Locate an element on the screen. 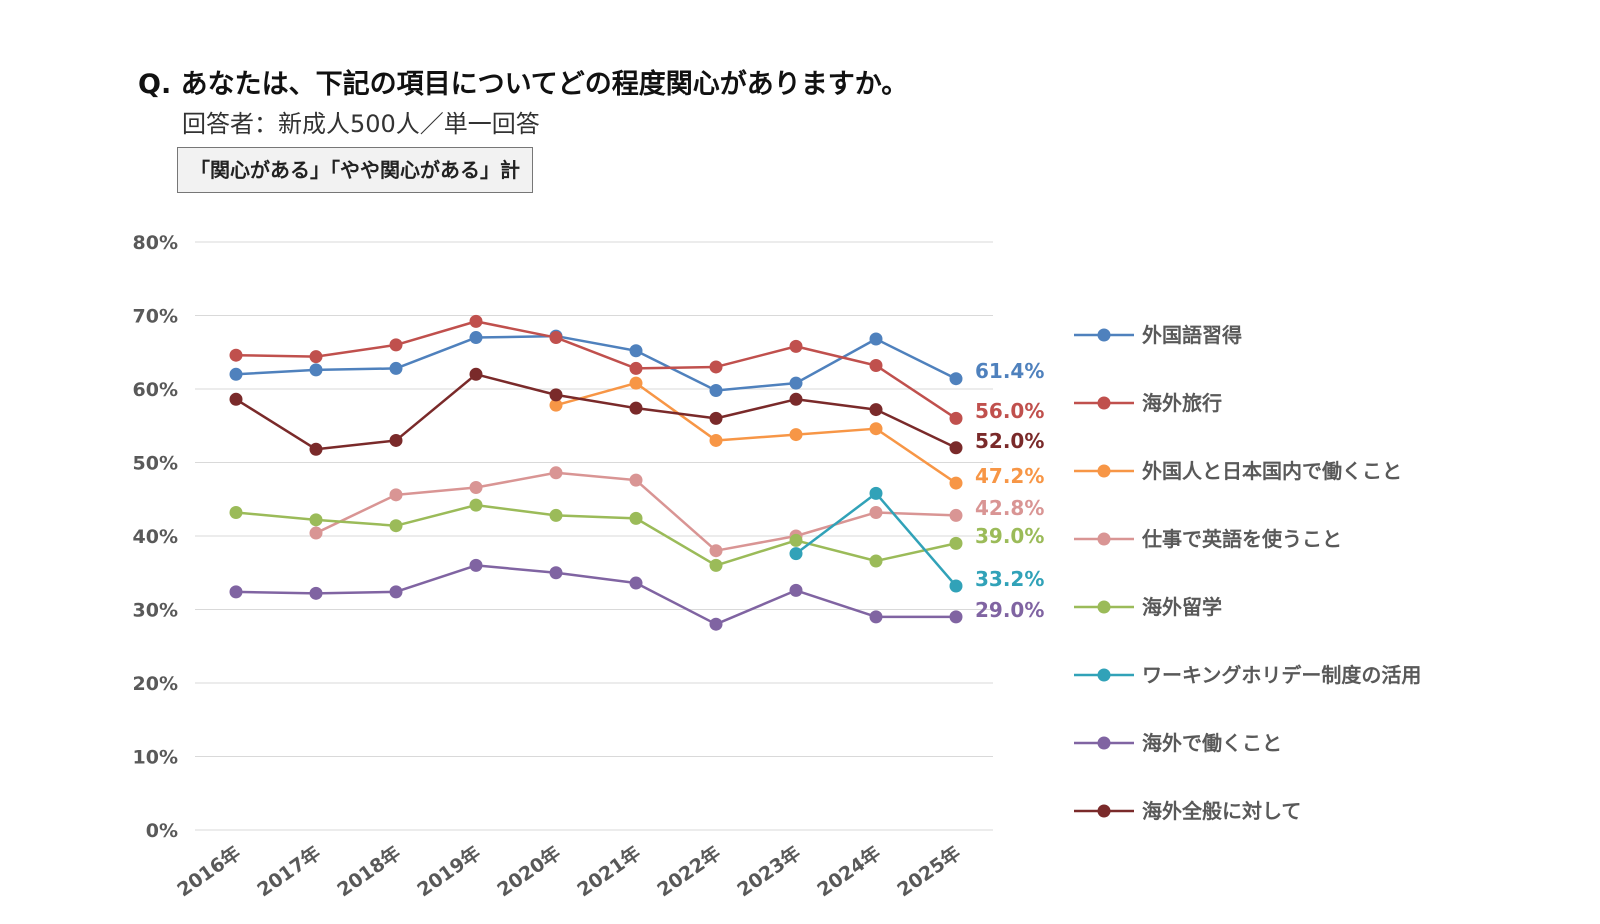  y-tick-label-60: 60% is located at coordinates (155, 390).